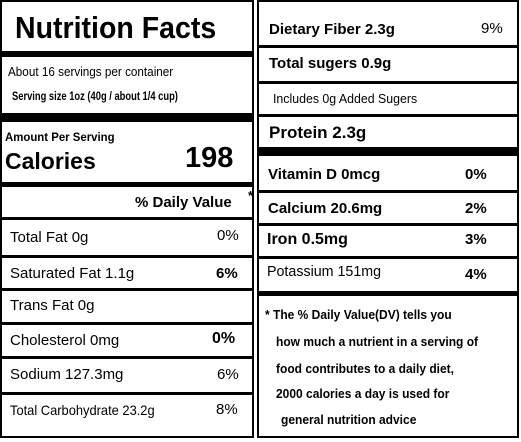 Image resolution: width=521 pixels, height=442 pixels. Describe the element at coordinates (116, 27) in the screenshot. I see `panel-title: Nutrition Facts` at that location.